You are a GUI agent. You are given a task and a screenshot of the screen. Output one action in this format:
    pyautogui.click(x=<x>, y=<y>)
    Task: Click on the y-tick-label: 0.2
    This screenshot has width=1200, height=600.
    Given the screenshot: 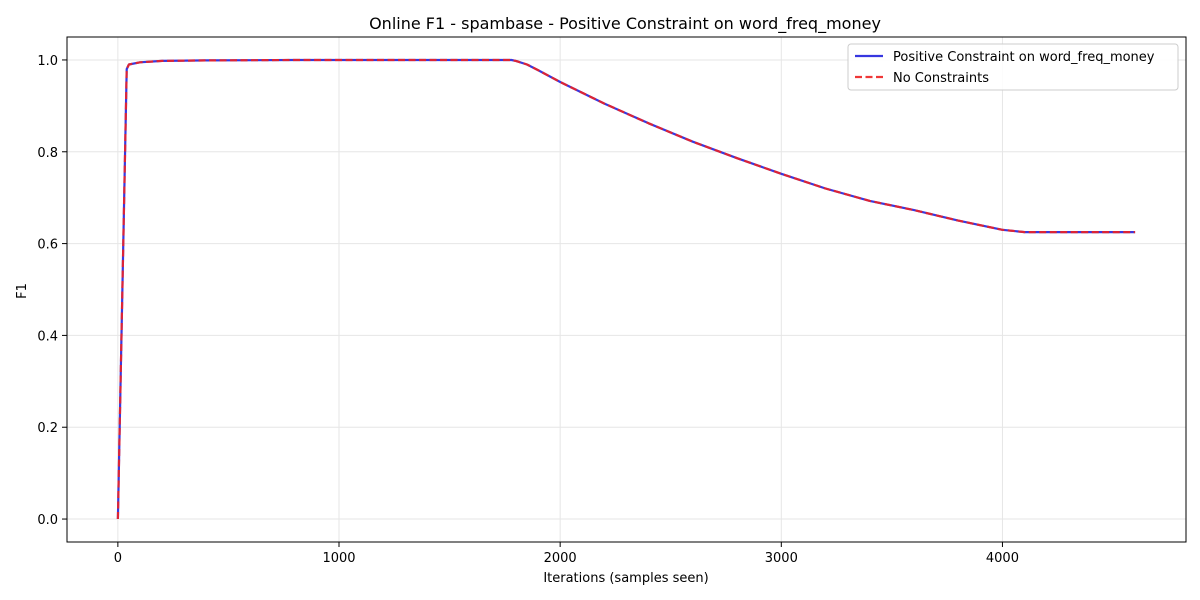 What is the action you would take?
    pyautogui.click(x=47, y=428)
    